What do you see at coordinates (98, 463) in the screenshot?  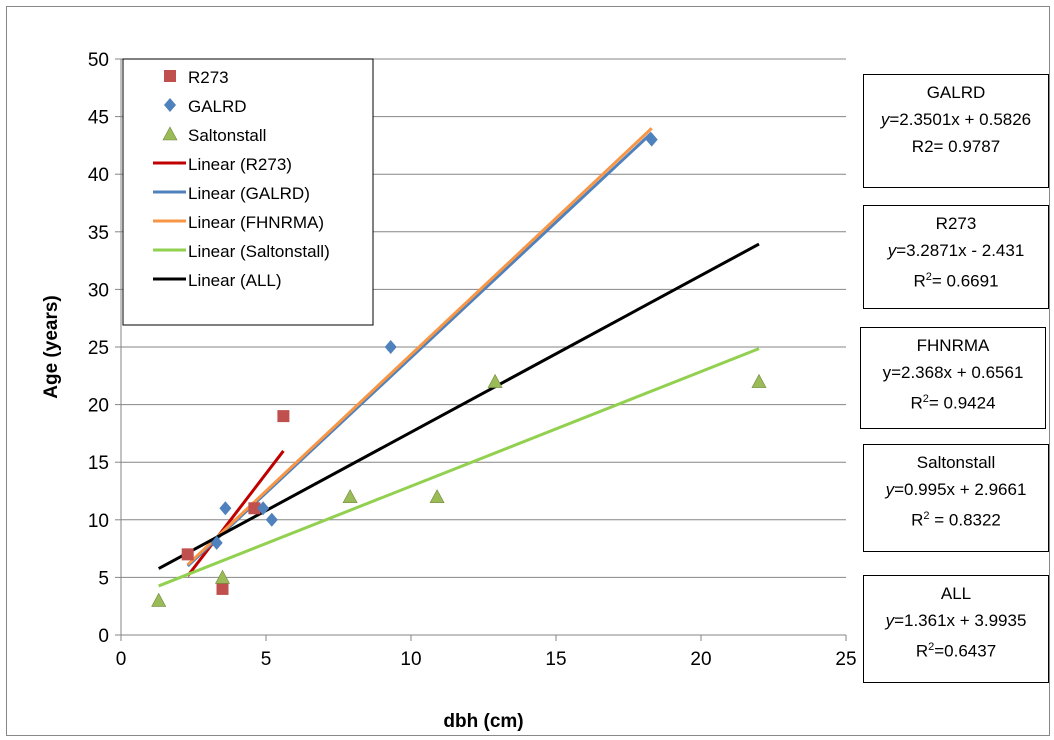 I see `y-tick-label: 15` at bounding box center [98, 463].